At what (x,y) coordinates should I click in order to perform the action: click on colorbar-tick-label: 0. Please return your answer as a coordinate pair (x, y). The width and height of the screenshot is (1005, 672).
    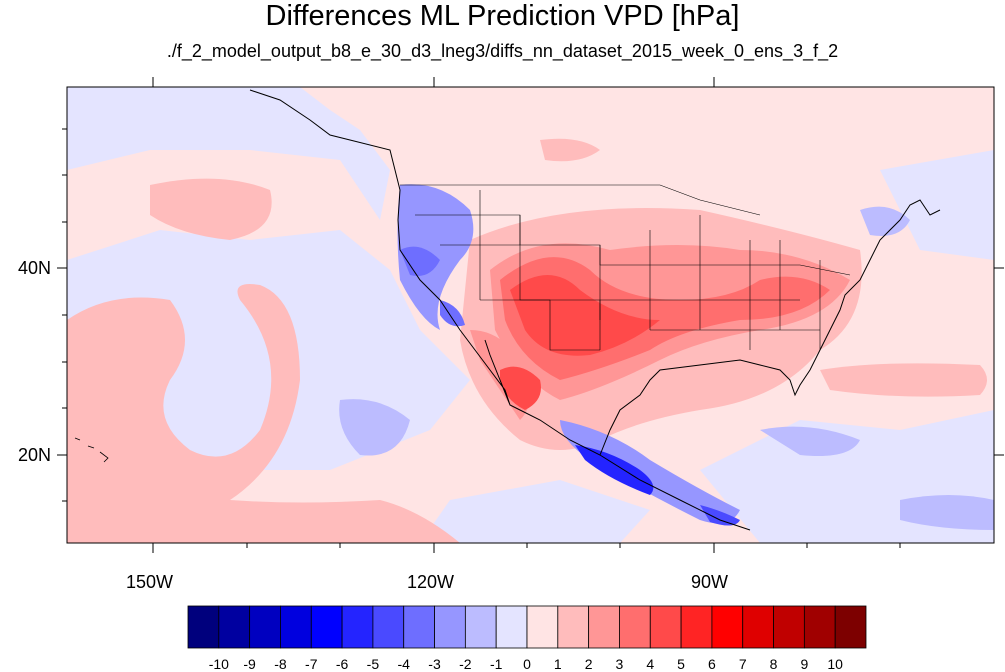
    Looking at the image, I should click on (527, 664).